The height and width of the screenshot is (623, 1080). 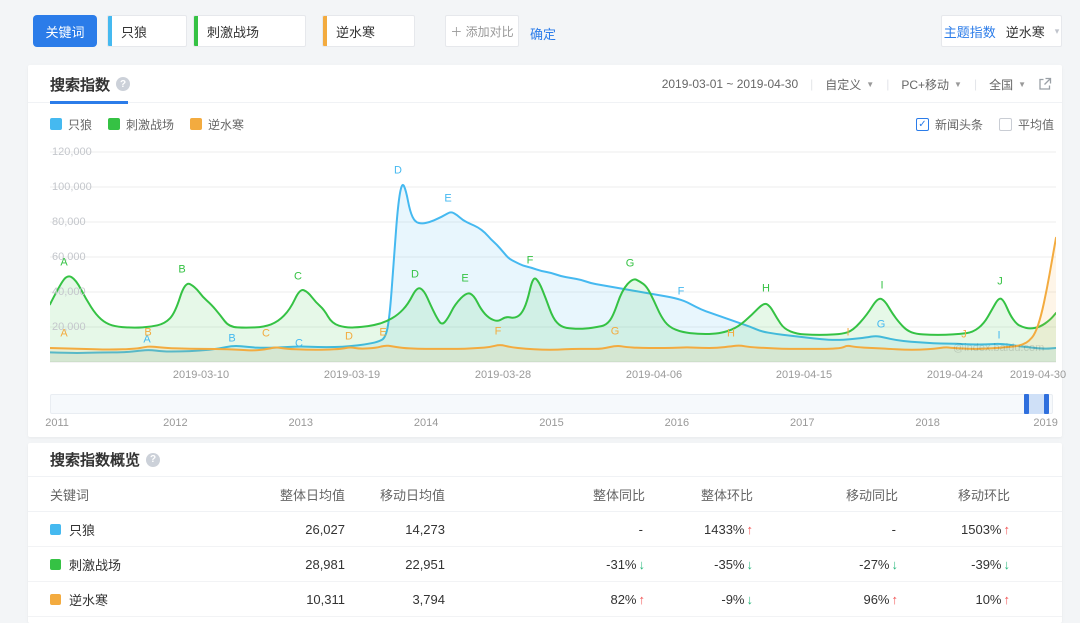 I want to click on news-headline-checkbox: ✓ 新闻头条, so click(x=949, y=124).